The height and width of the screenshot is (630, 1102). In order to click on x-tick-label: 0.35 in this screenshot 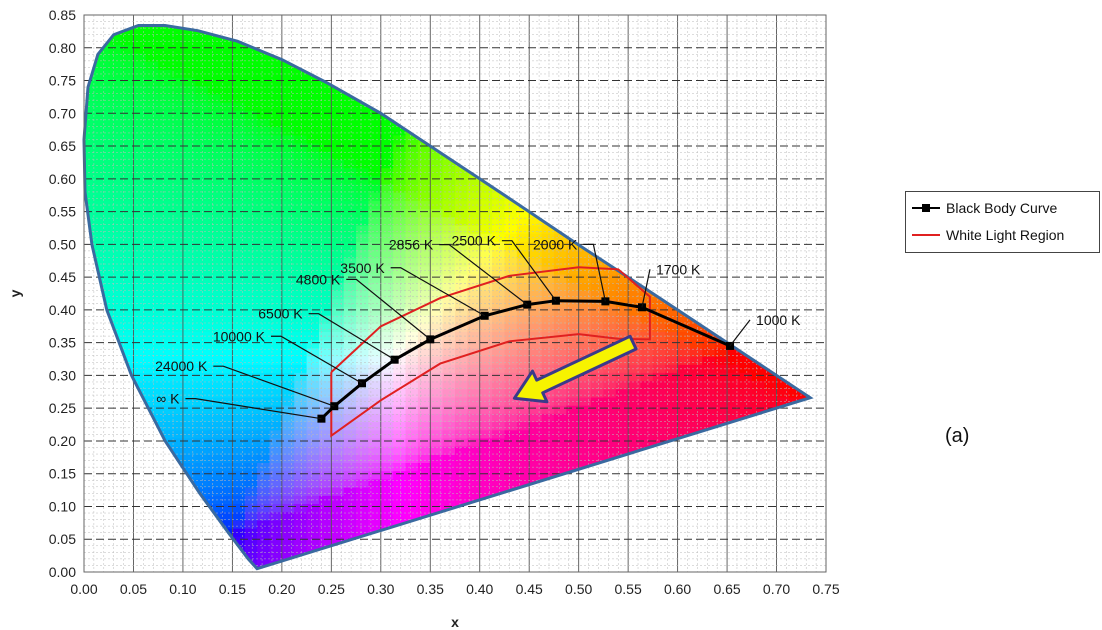, I will do `click(430, 589)`.